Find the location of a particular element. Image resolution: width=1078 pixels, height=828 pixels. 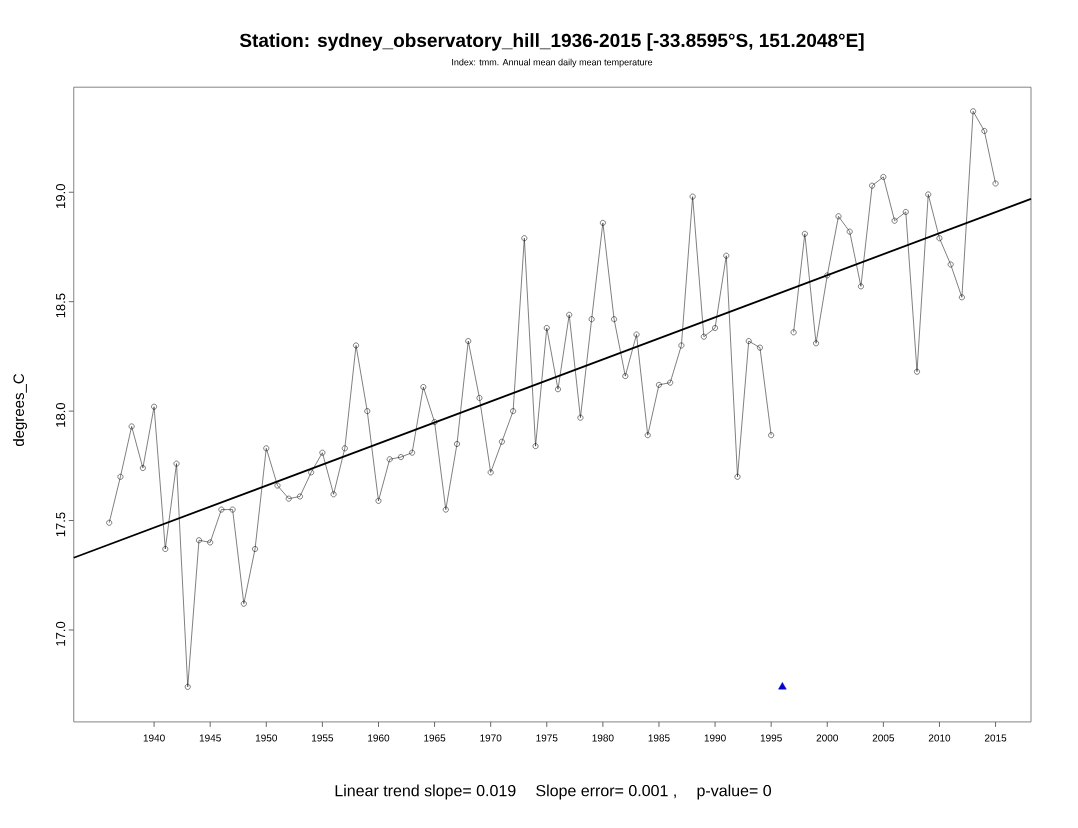

y-axis-title: degrees_C is located at coordinates (20, 410).